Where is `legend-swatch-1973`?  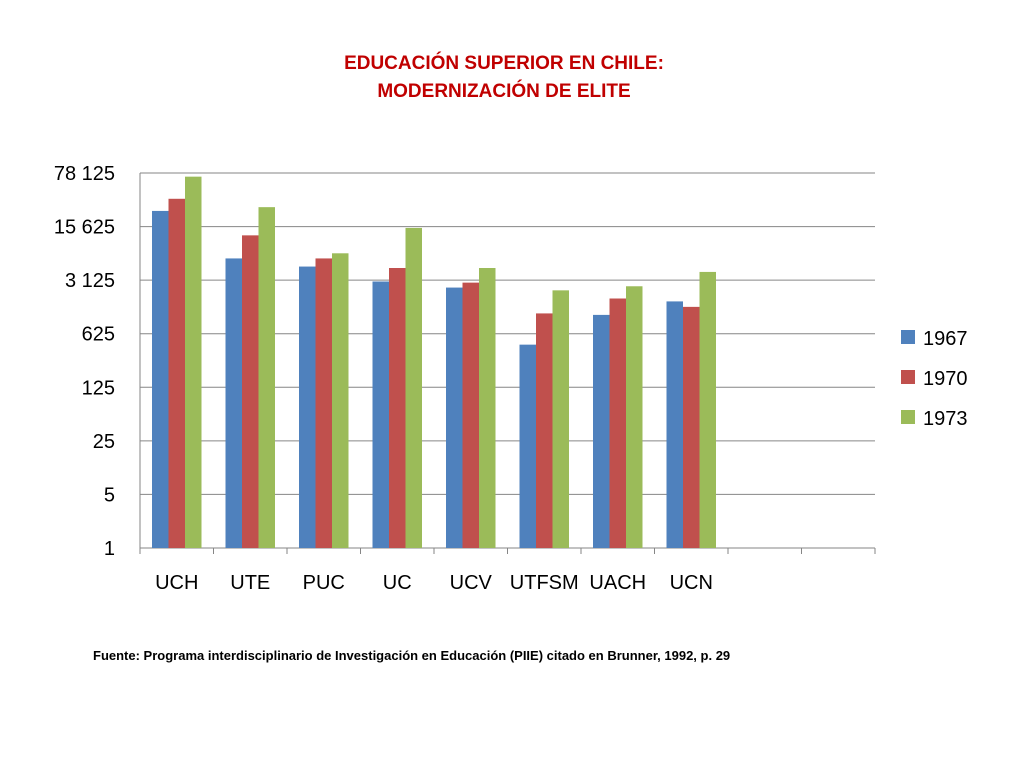
legend-swatch-1973 is located at coordinates (908, 417).